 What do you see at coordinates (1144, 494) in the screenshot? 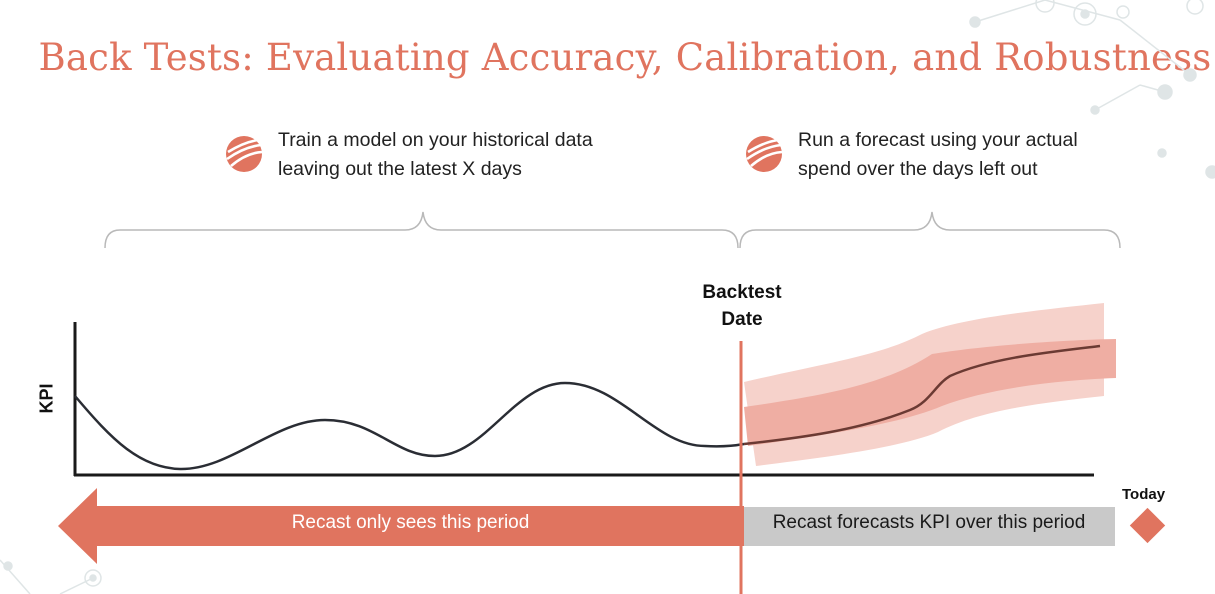
I see `today-label: Today` at bounding box center [1144, 494].